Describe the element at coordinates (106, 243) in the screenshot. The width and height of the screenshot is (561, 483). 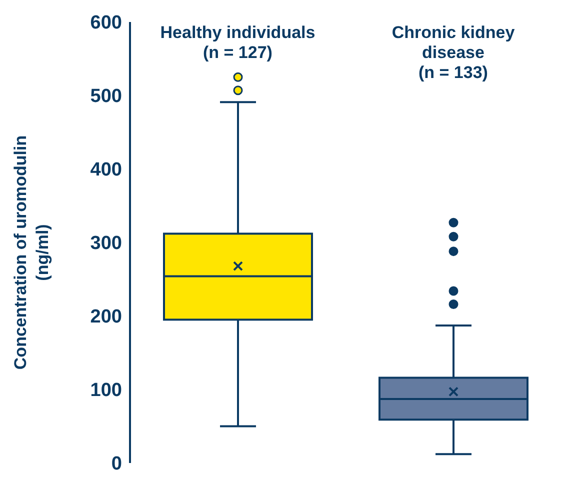
I see `y-tick-label: 300` at that location.